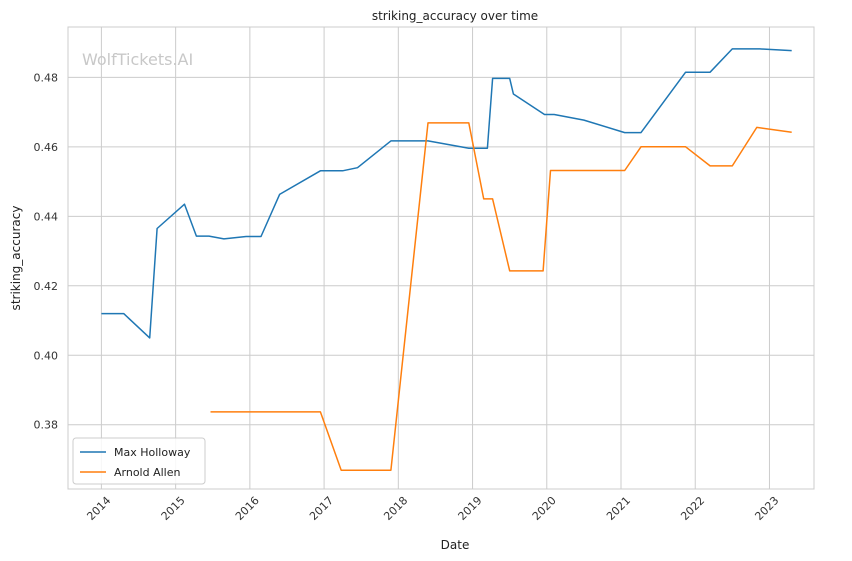 The image size is (852, 561). What do you see at coordinates (46, 77) in the screenshot?
I see `y-tick-label: 0.48` at bounding box center [46, 77].